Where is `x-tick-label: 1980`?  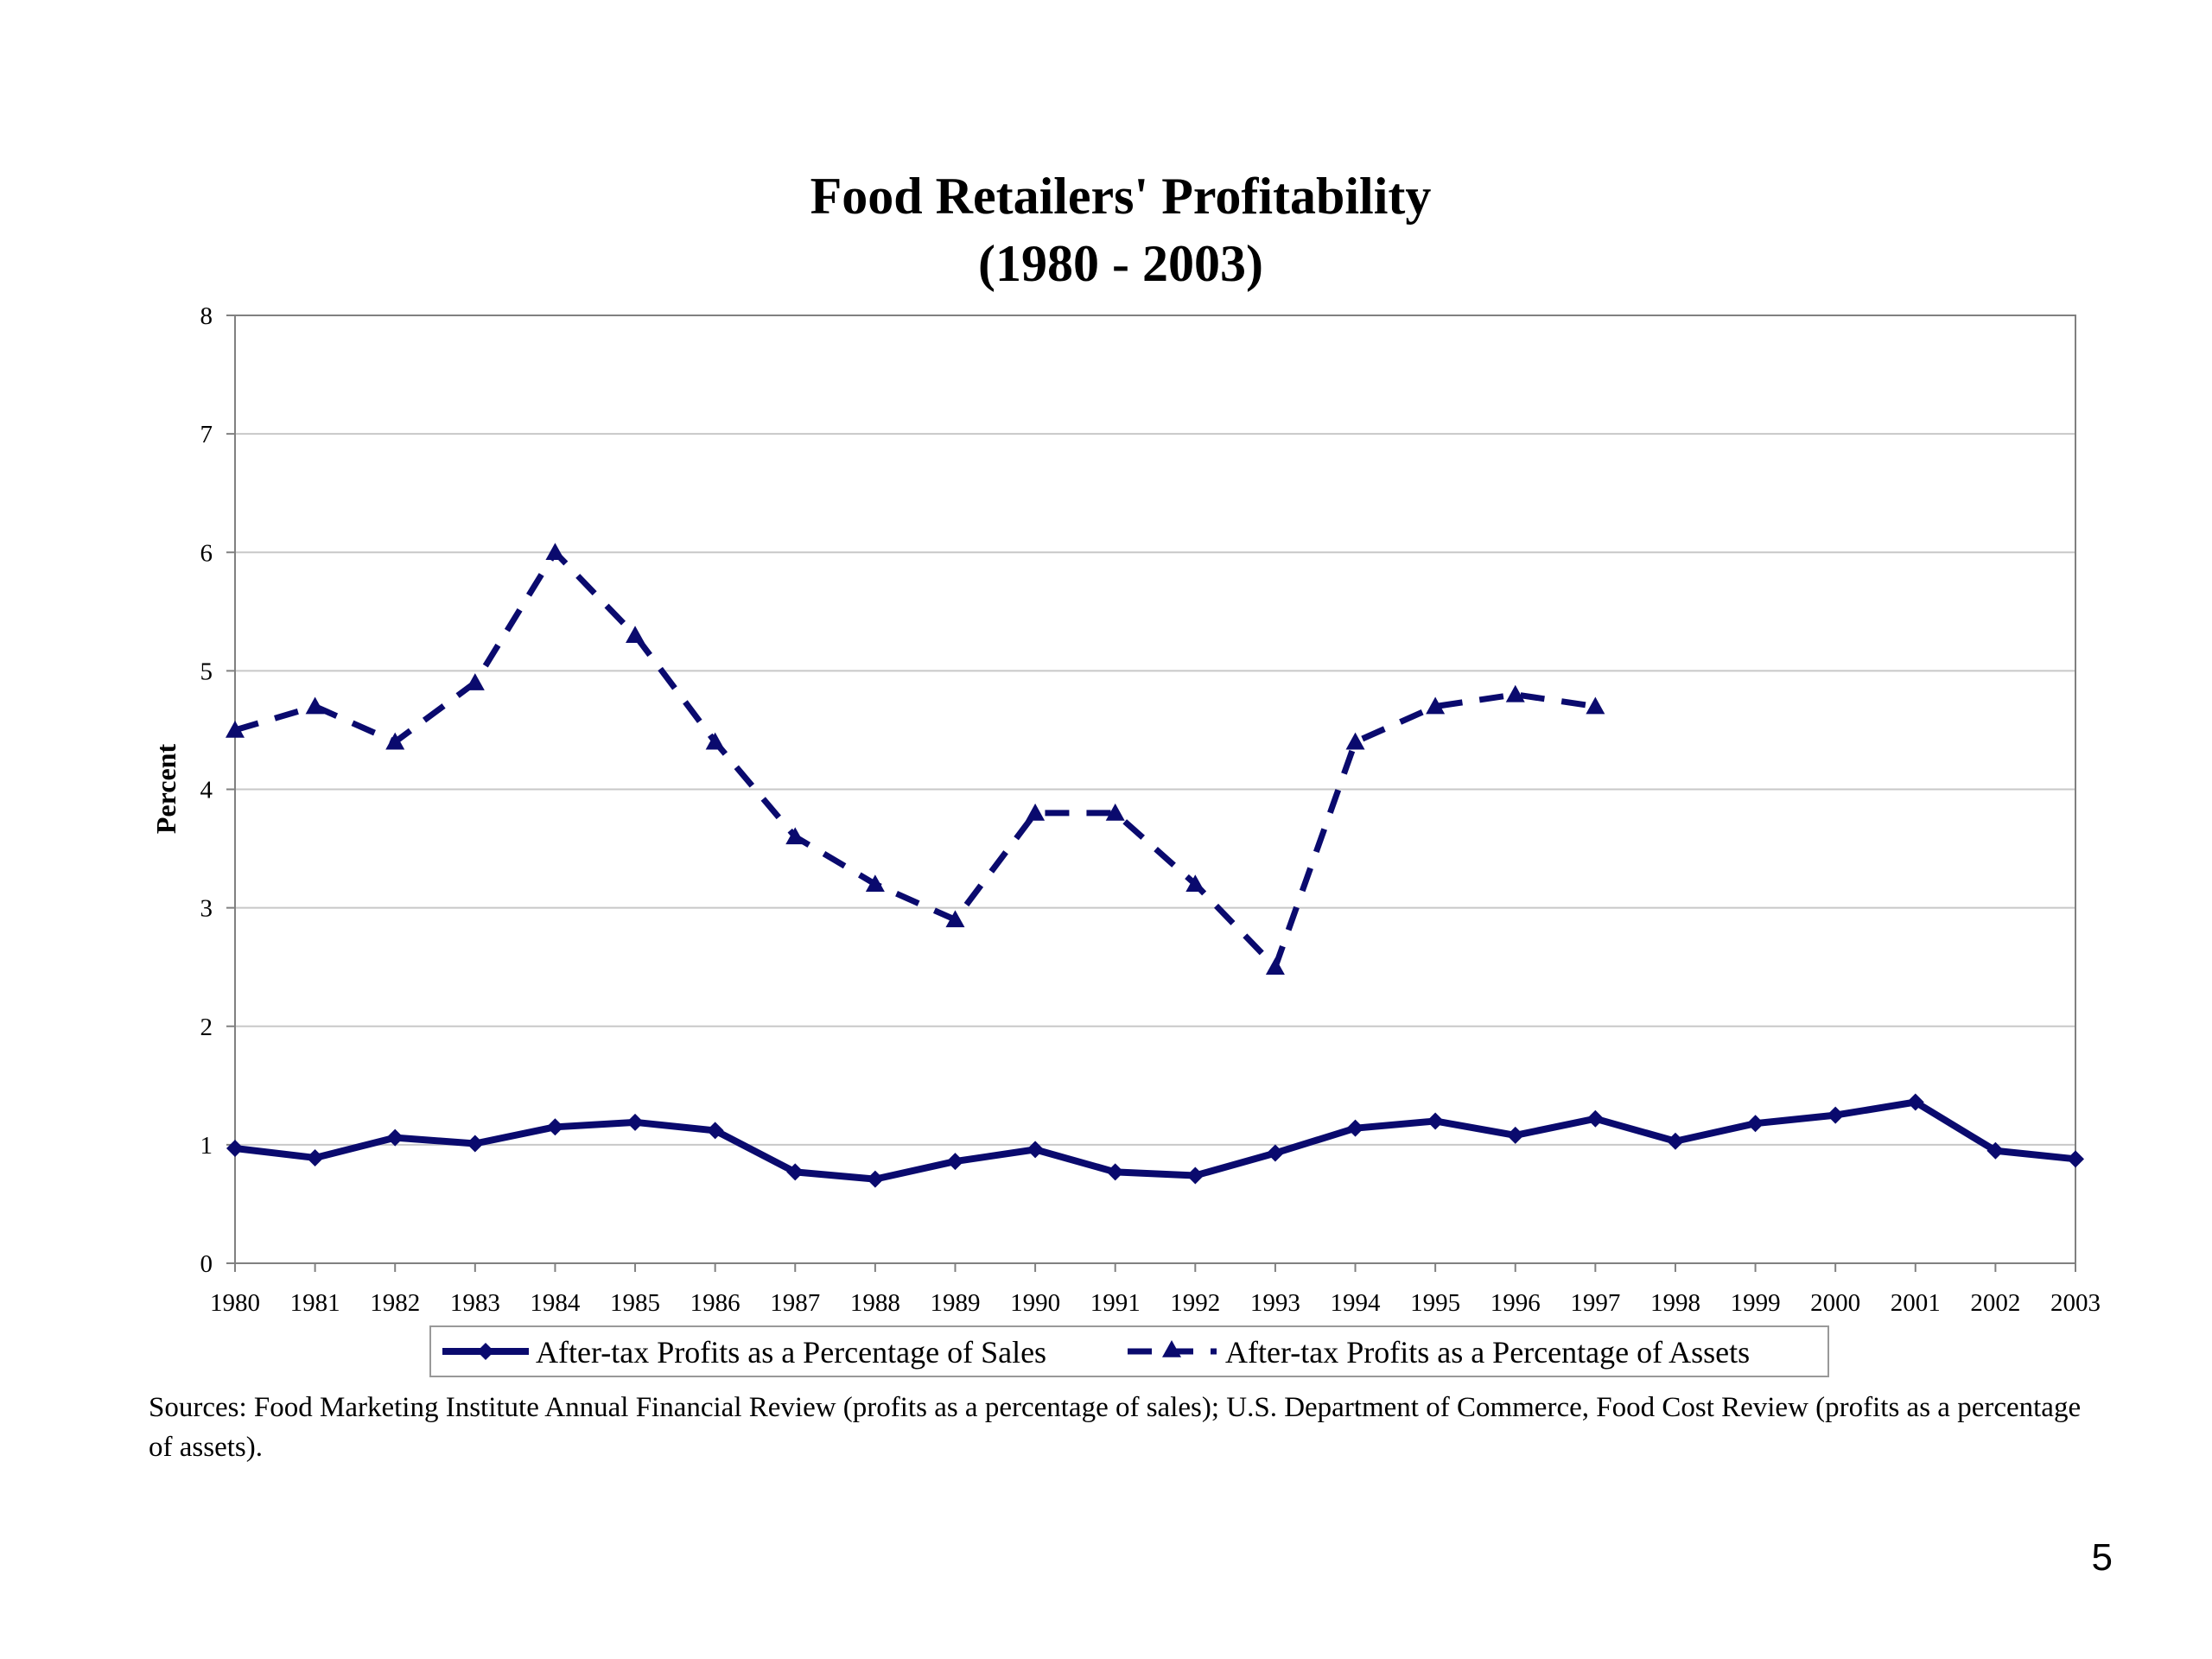
x-tick-label: 1980 is located at coordinates (235, 1303).